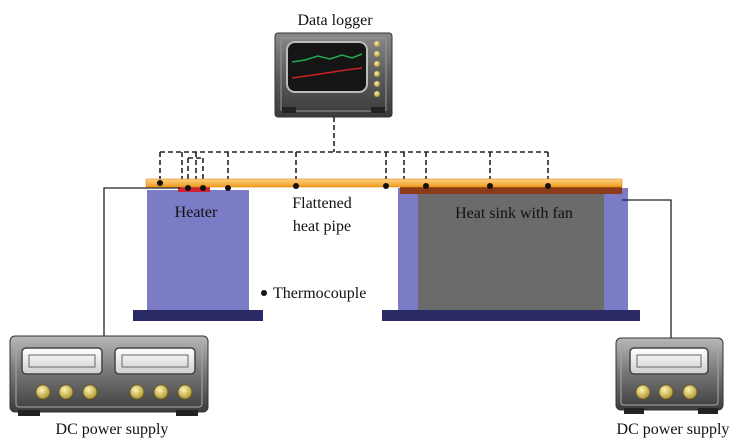 The height and width of the screenshot is (439, 744). I want to click on heater-base, so click(198, 315).